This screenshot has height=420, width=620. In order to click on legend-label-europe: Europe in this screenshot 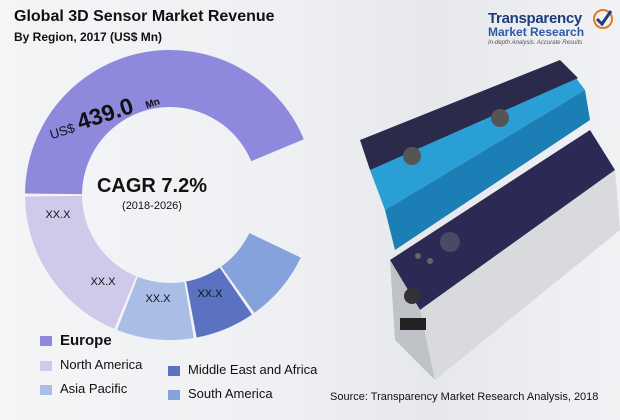, I will do `click(86, 340)`.